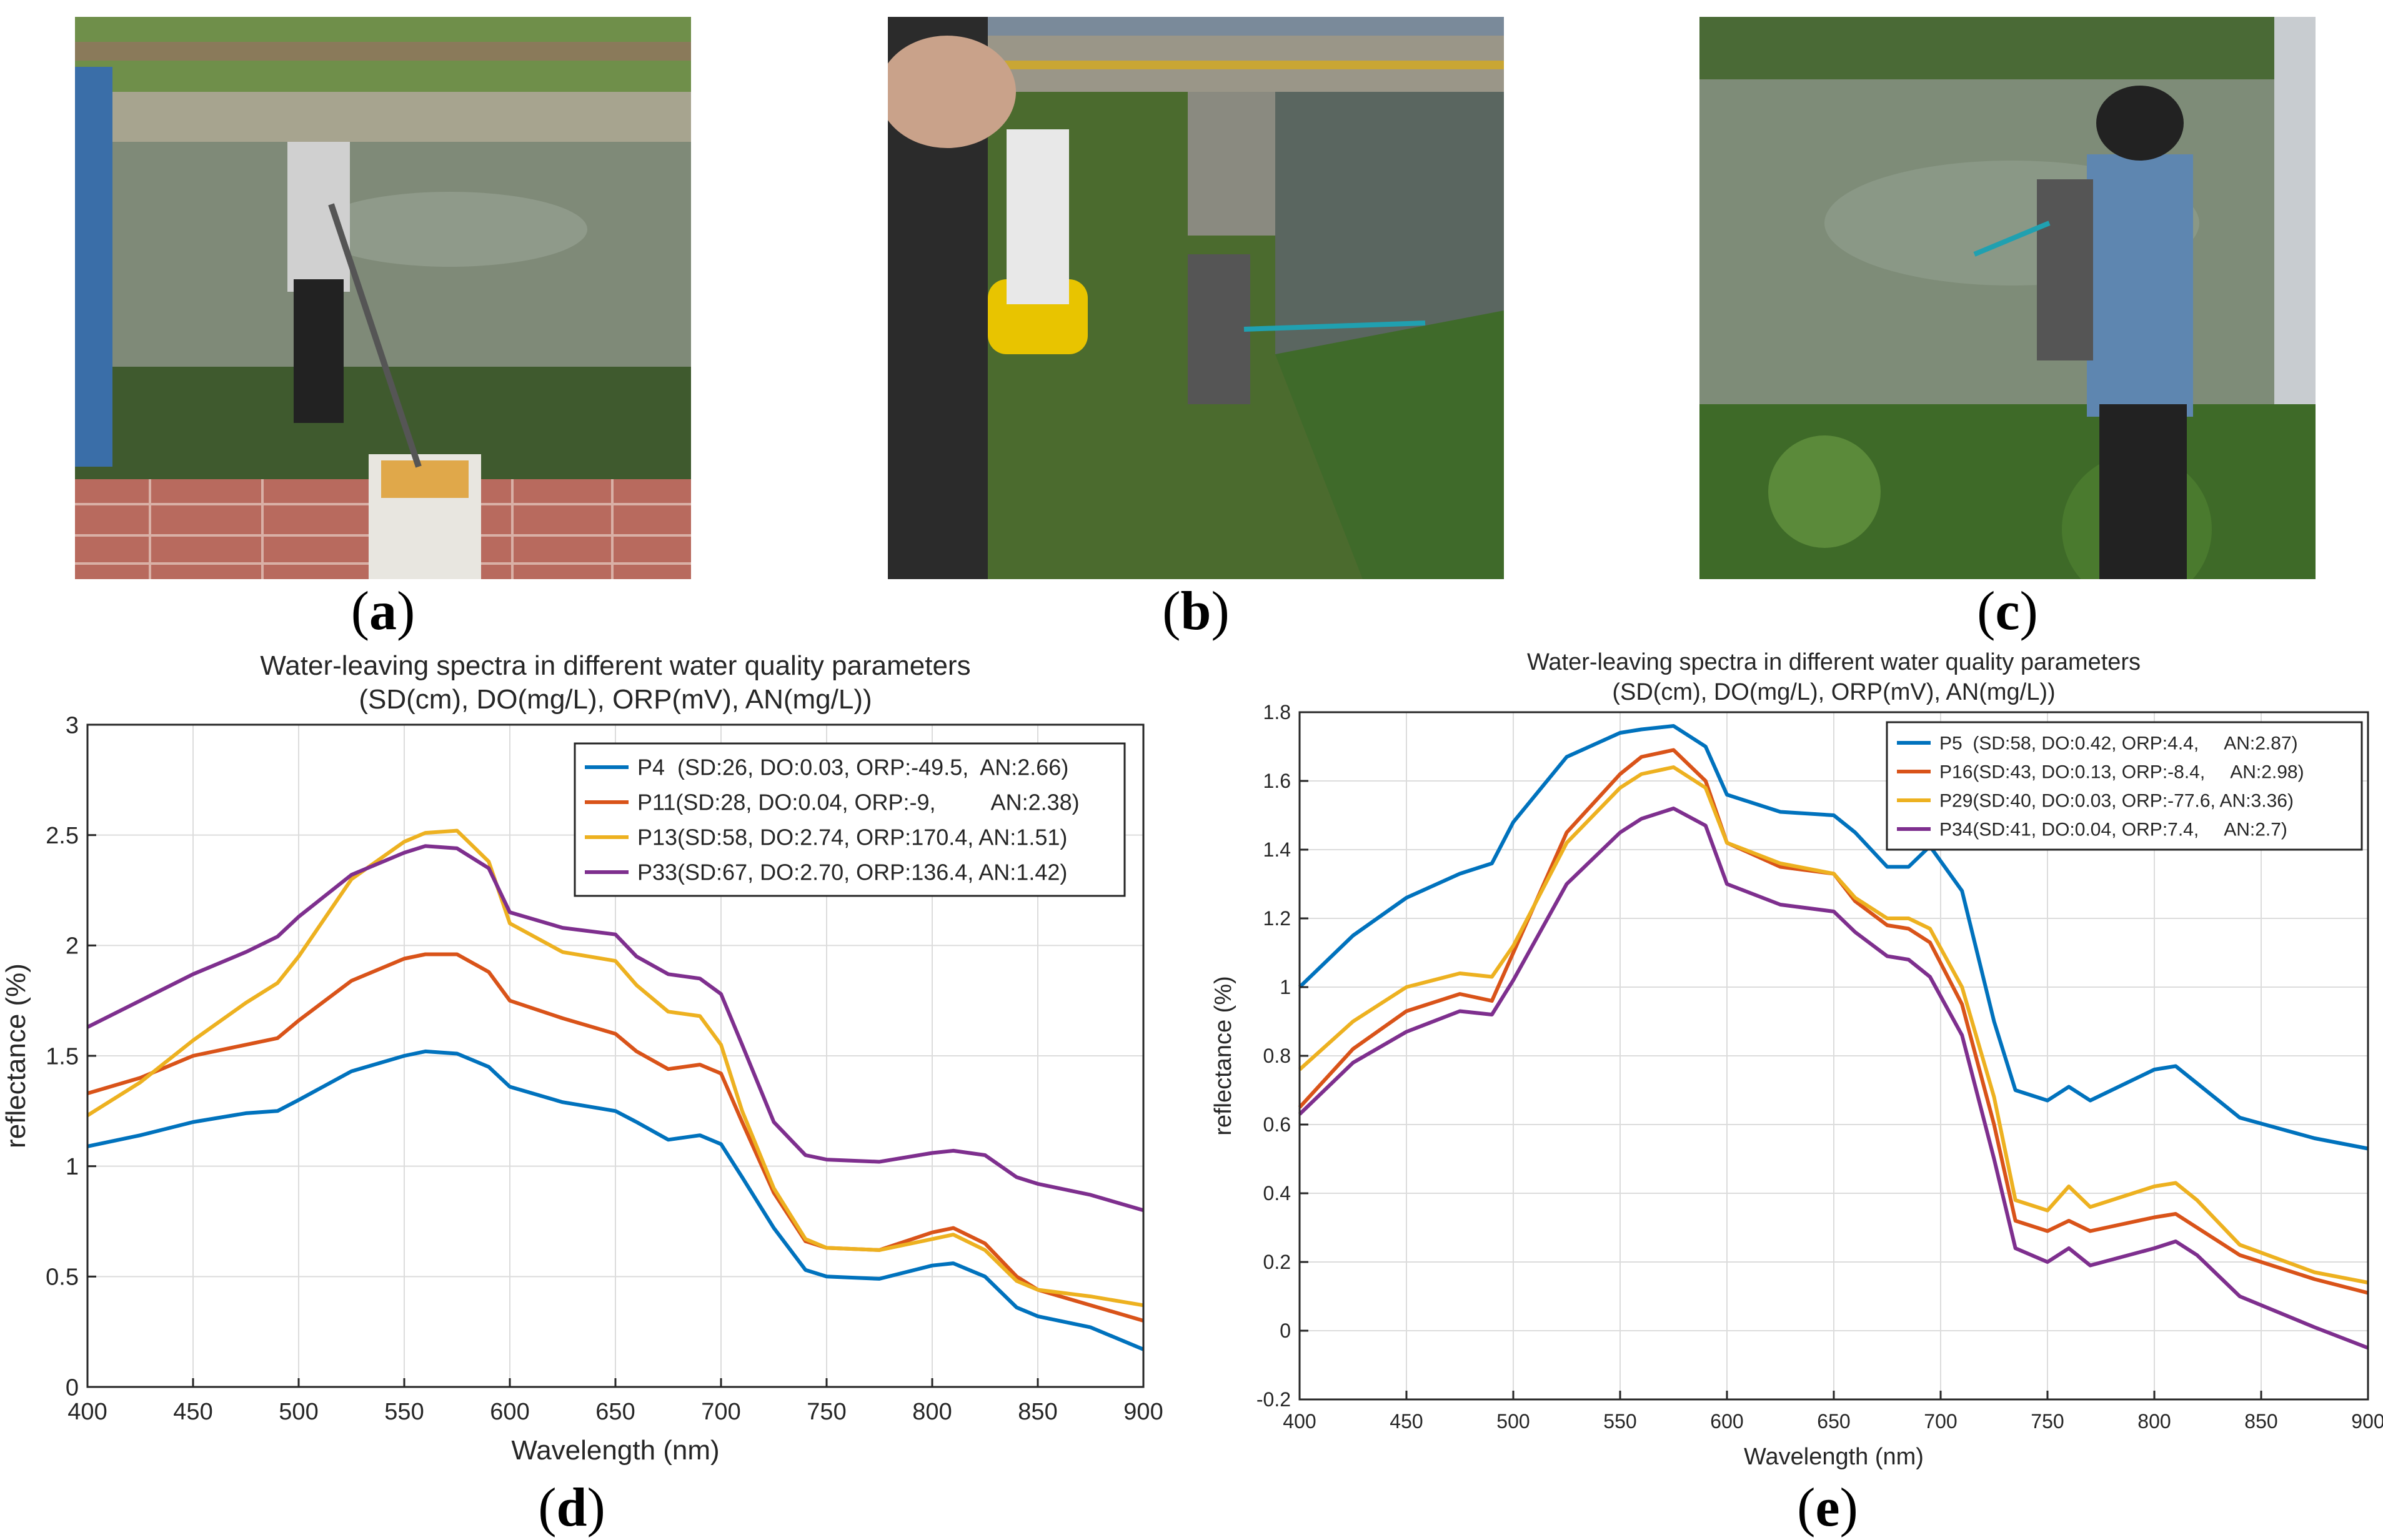 The image size is (2383, 1540). Describe the element at coordinates (1277, 781) in the screenshot. I see `y-tick-label: 1.6` at that location.